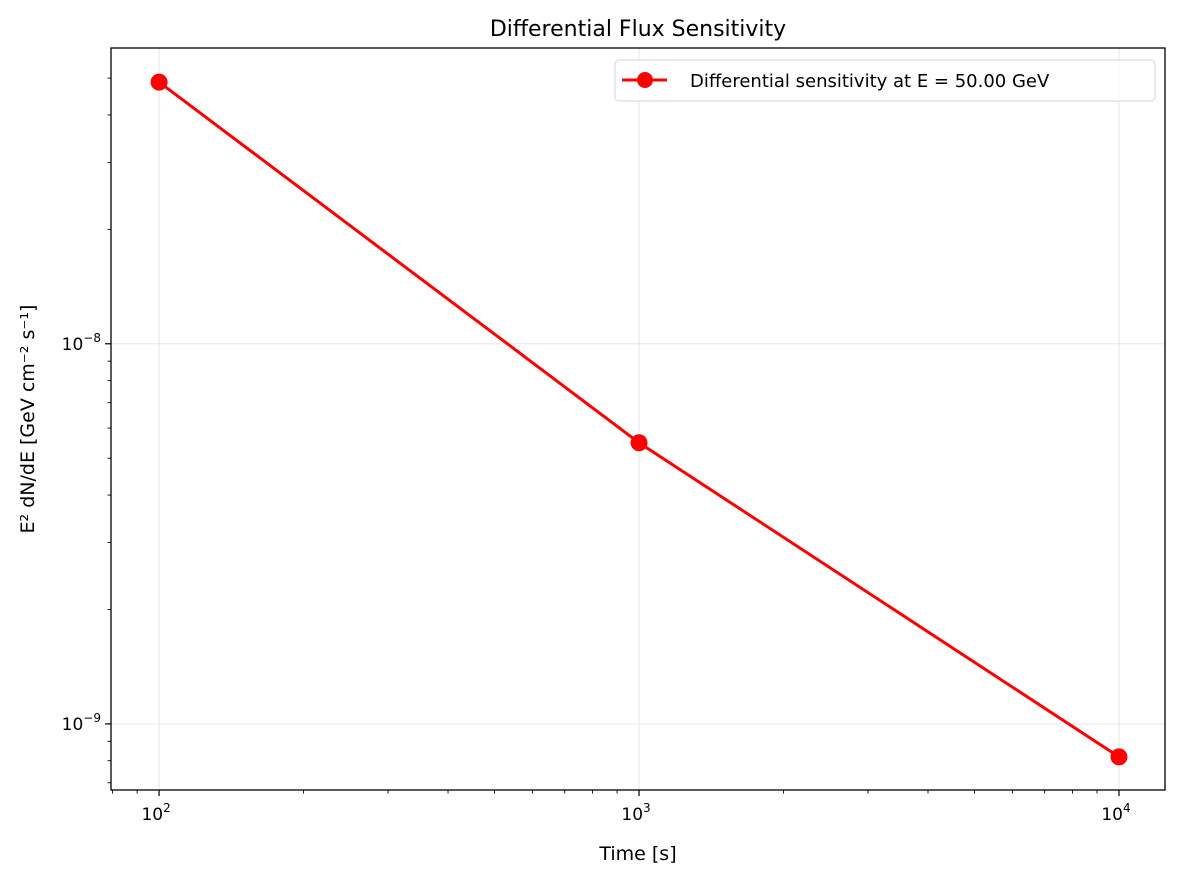  What do you see at coordinates (92, 718) in the screenshot?
I see `y-tick-exp: −9` at bounding box center [92, 718].